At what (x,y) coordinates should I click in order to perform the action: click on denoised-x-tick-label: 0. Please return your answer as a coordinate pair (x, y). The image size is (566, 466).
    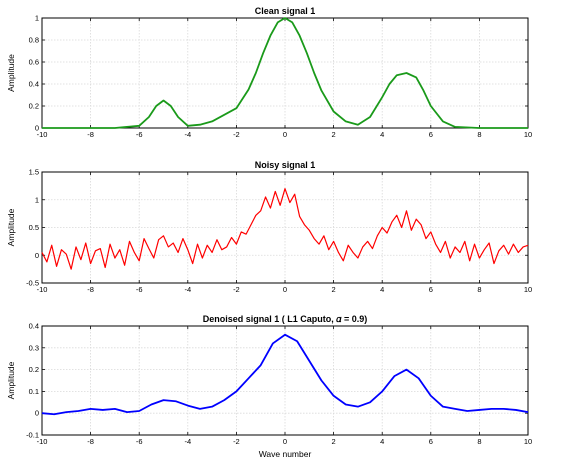
    Looking at the image, I should click on (285, 441).